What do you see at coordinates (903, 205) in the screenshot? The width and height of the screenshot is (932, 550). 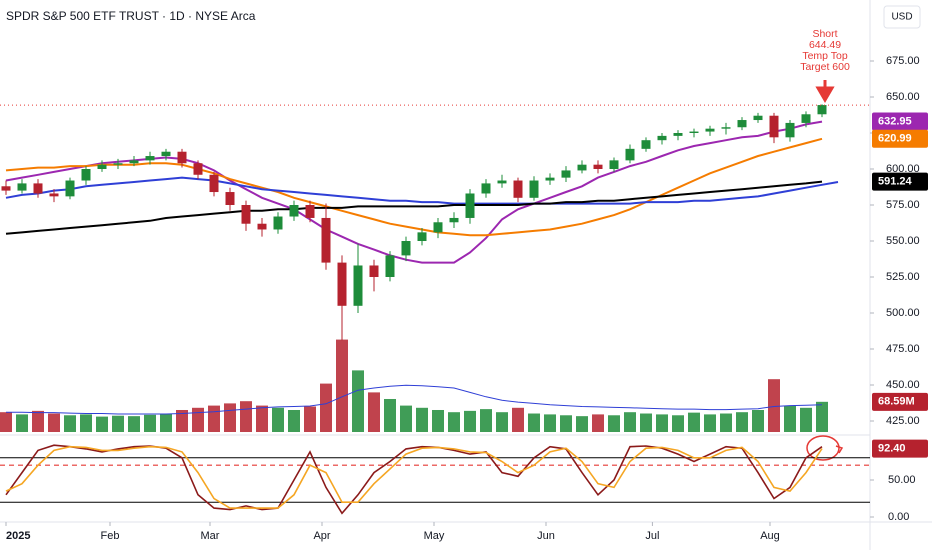 I see `y-tick-label: 575.00` at bounding box center [903, 205].